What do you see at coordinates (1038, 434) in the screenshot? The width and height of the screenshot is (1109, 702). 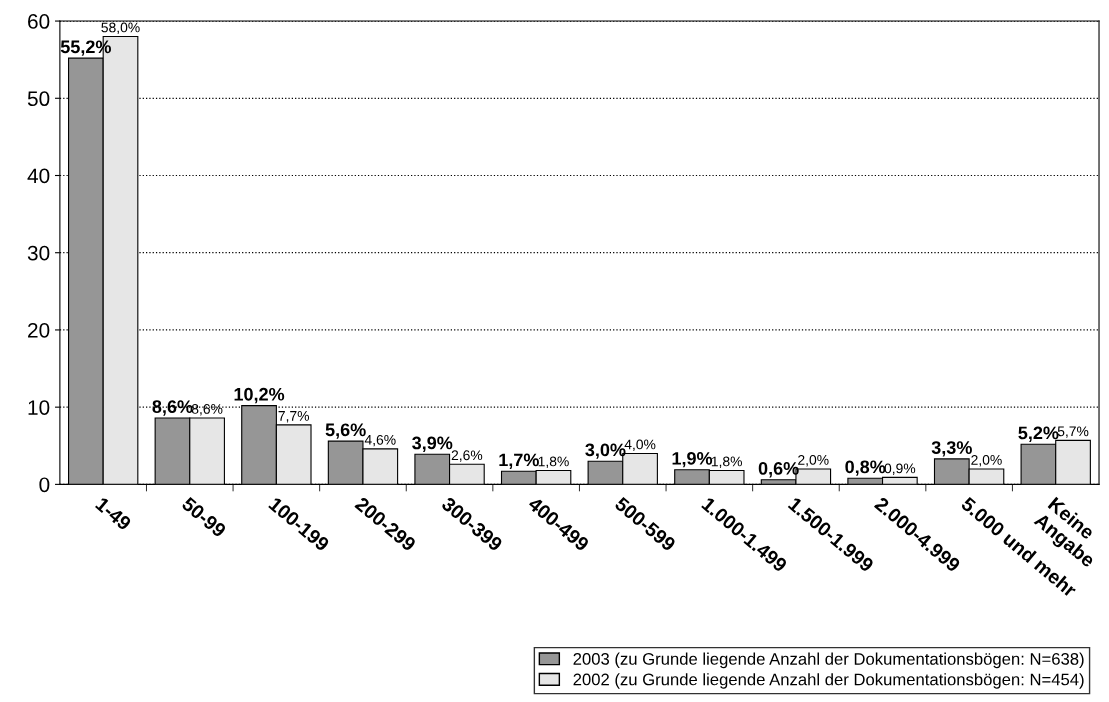 I see `data-label: 5,2%` at bounding box center [1038, 434].